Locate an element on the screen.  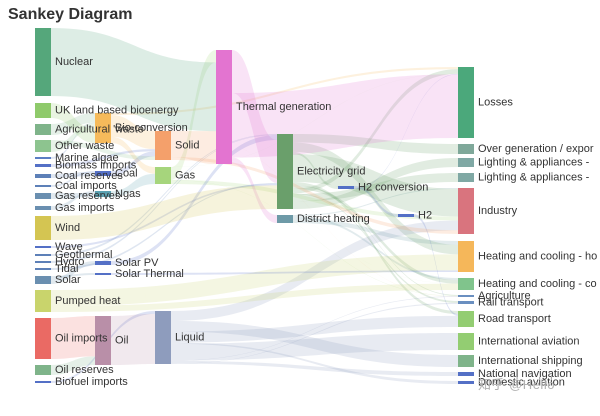
link-solar-to-solar-pv is located at coordinates (73, 272).